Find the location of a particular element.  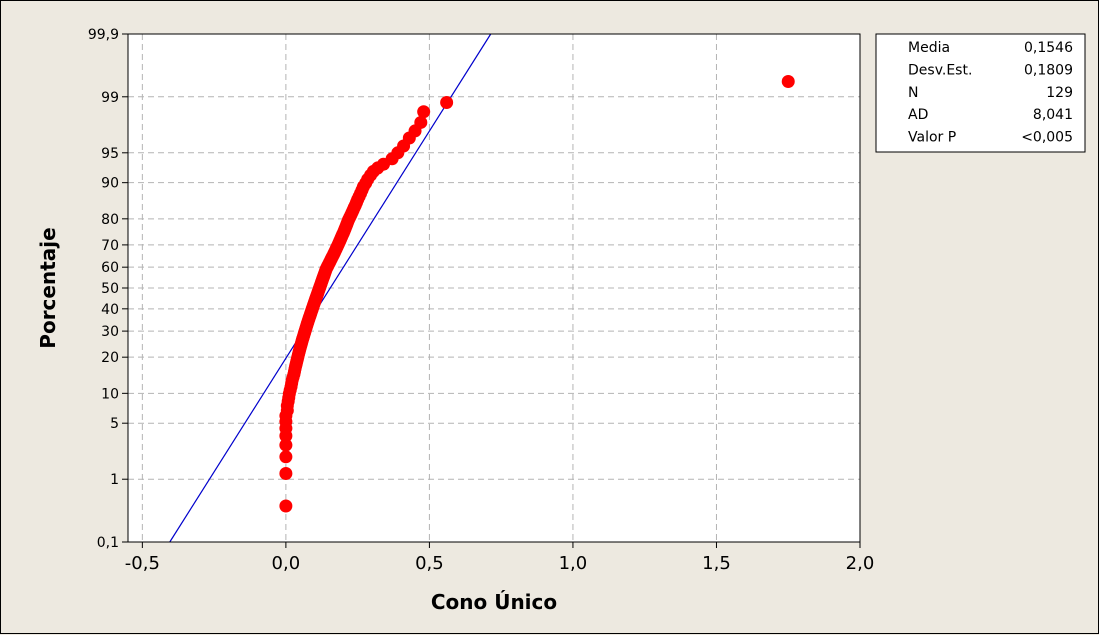

x-axis-label: Cono Único is located at coordinates (494, 602).